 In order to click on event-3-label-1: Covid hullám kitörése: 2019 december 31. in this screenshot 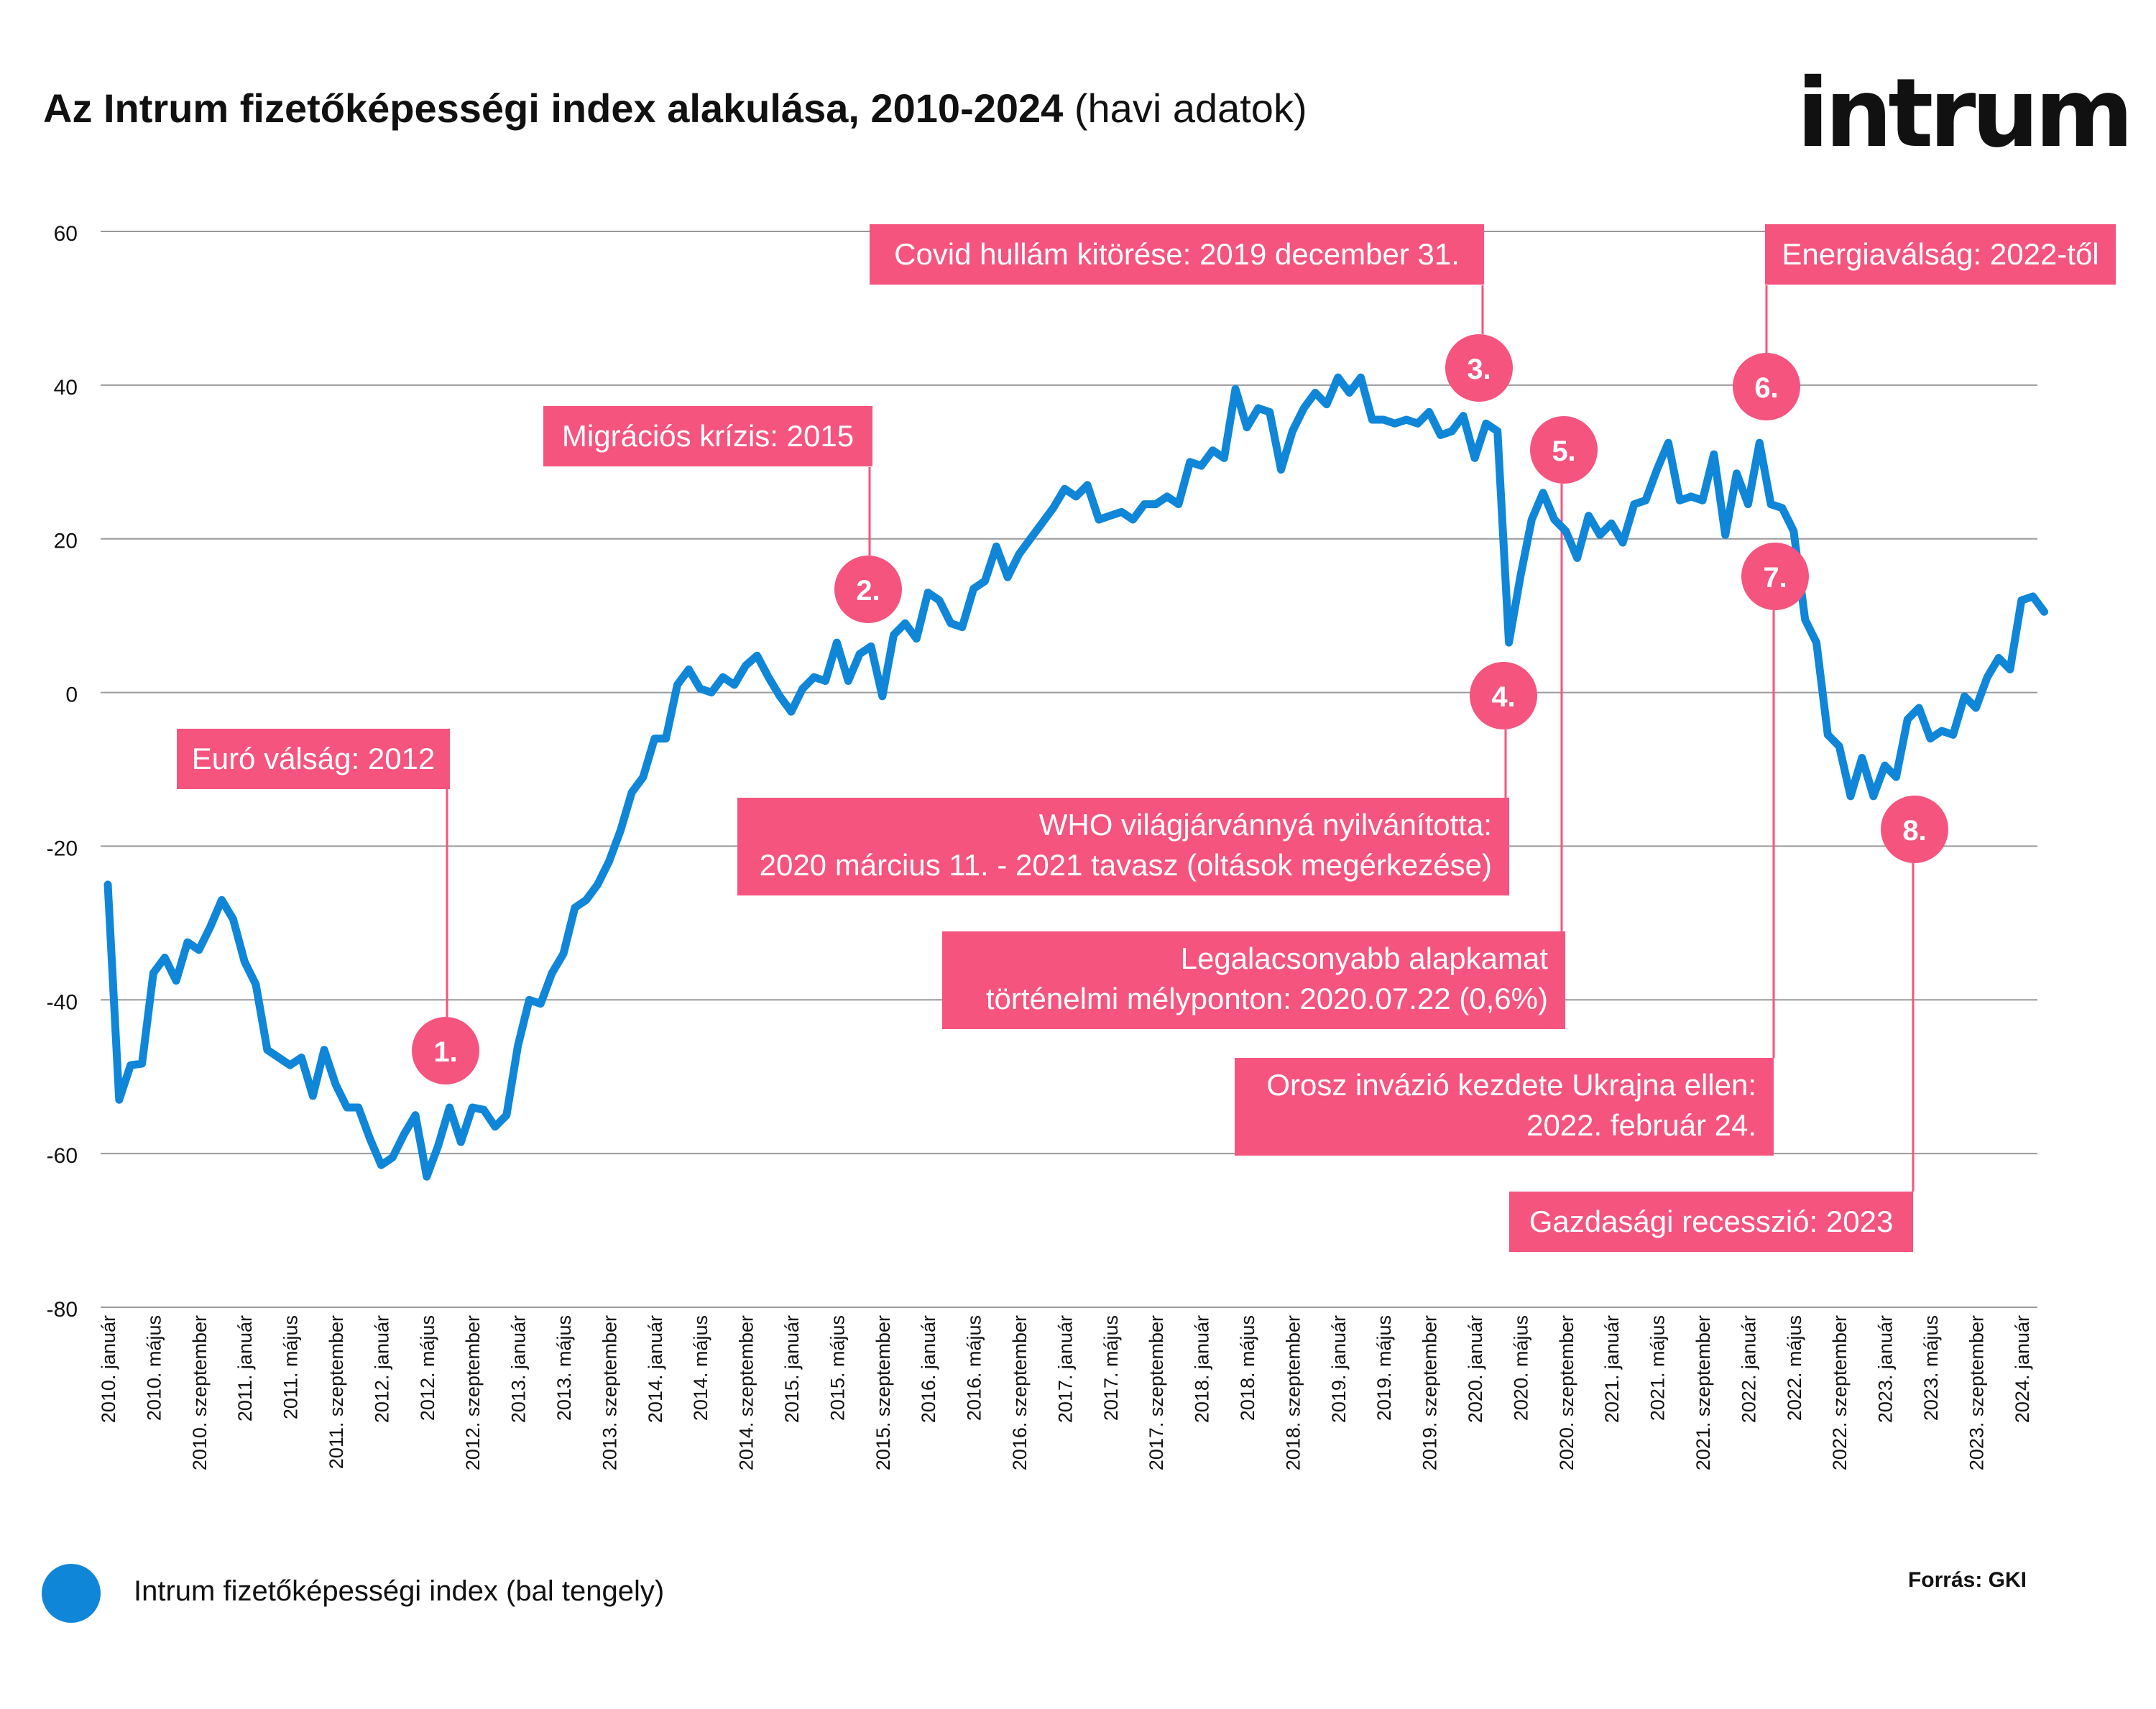, I will do `click(1177, 254)`.